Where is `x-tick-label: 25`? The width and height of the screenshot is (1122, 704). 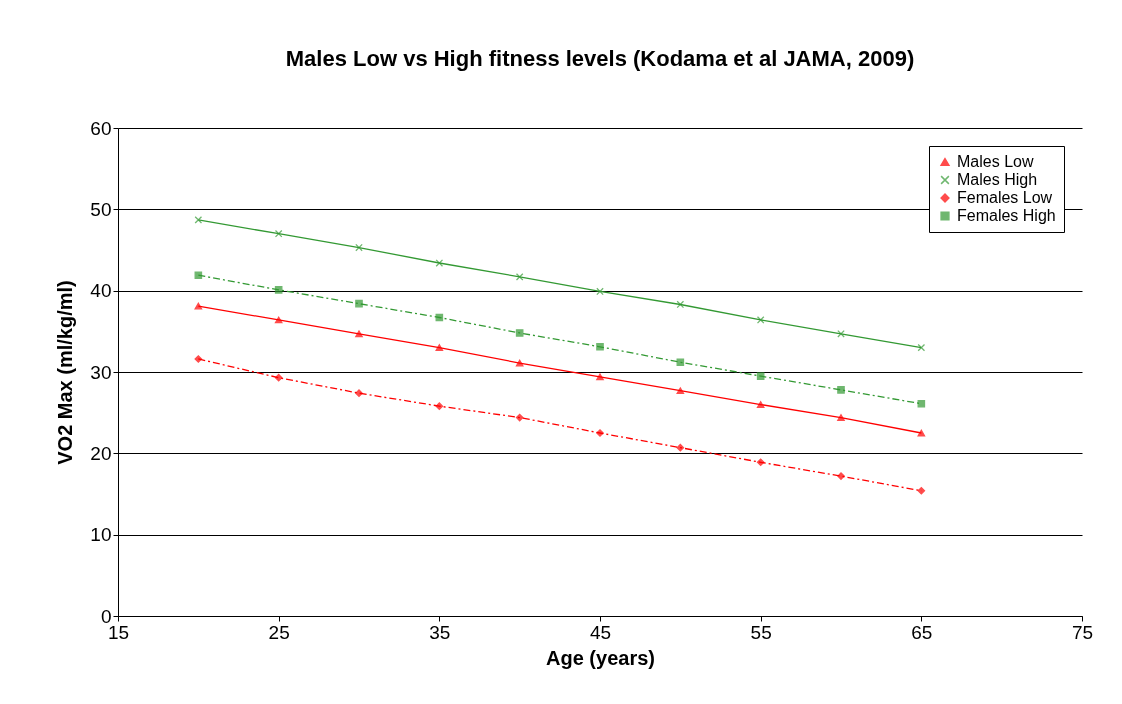 x-tick-label: 25 is located at coordinates (279, 632).